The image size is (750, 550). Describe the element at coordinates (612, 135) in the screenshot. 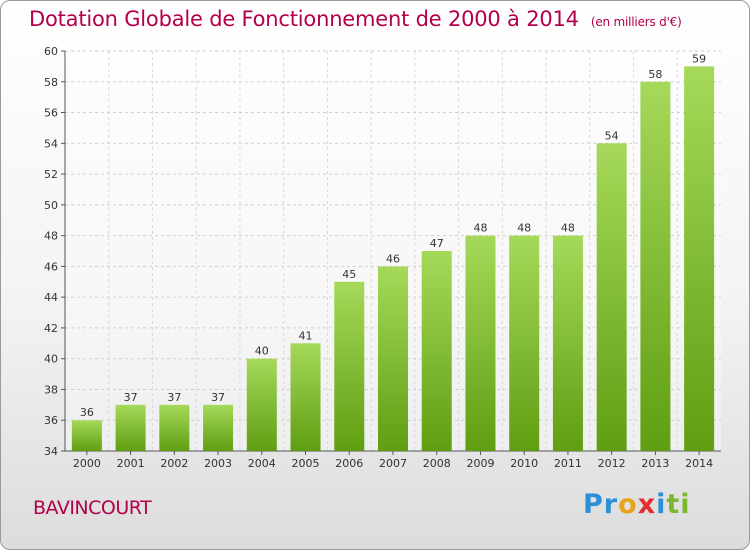

I see `data-label: 54` at that location.